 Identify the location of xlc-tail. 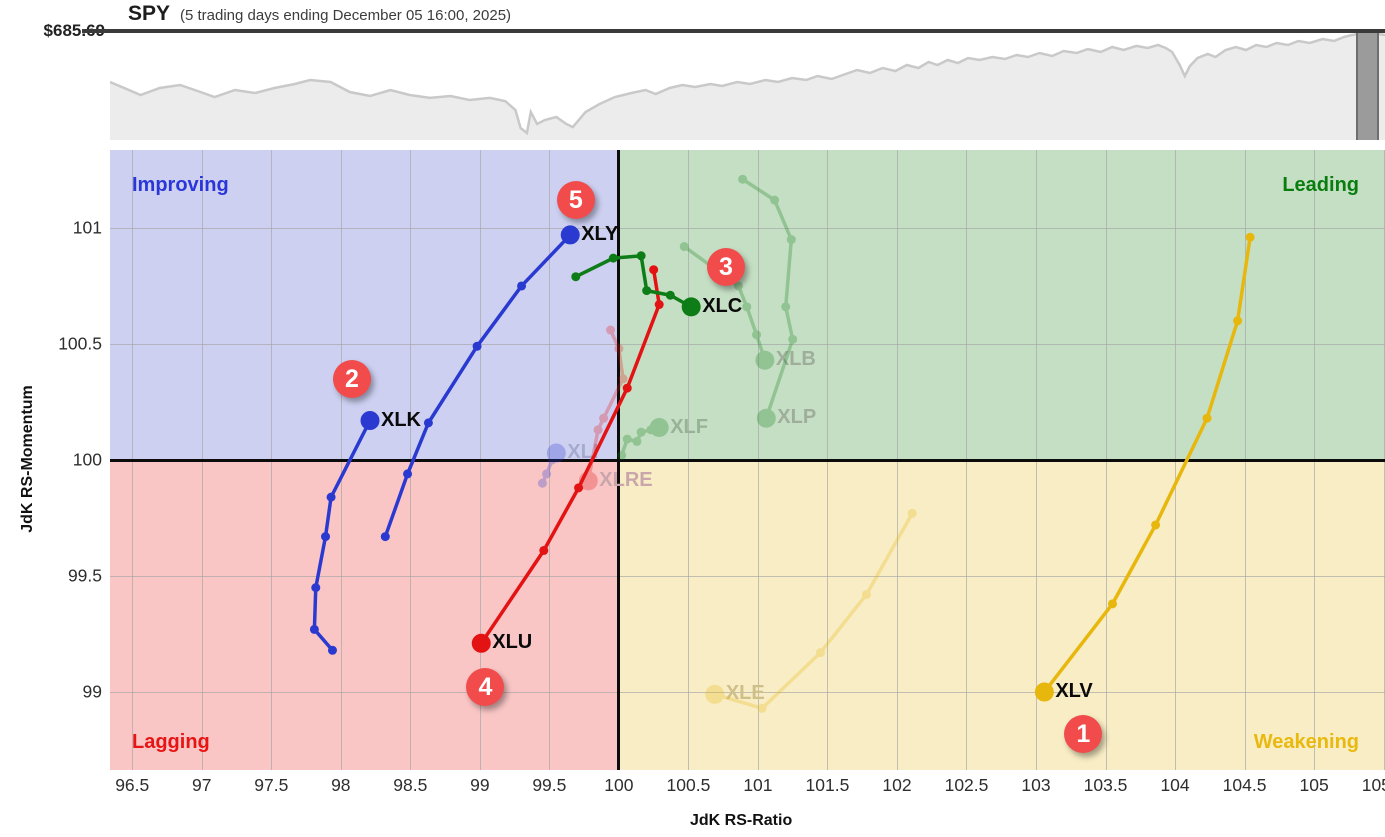
(636, 284).